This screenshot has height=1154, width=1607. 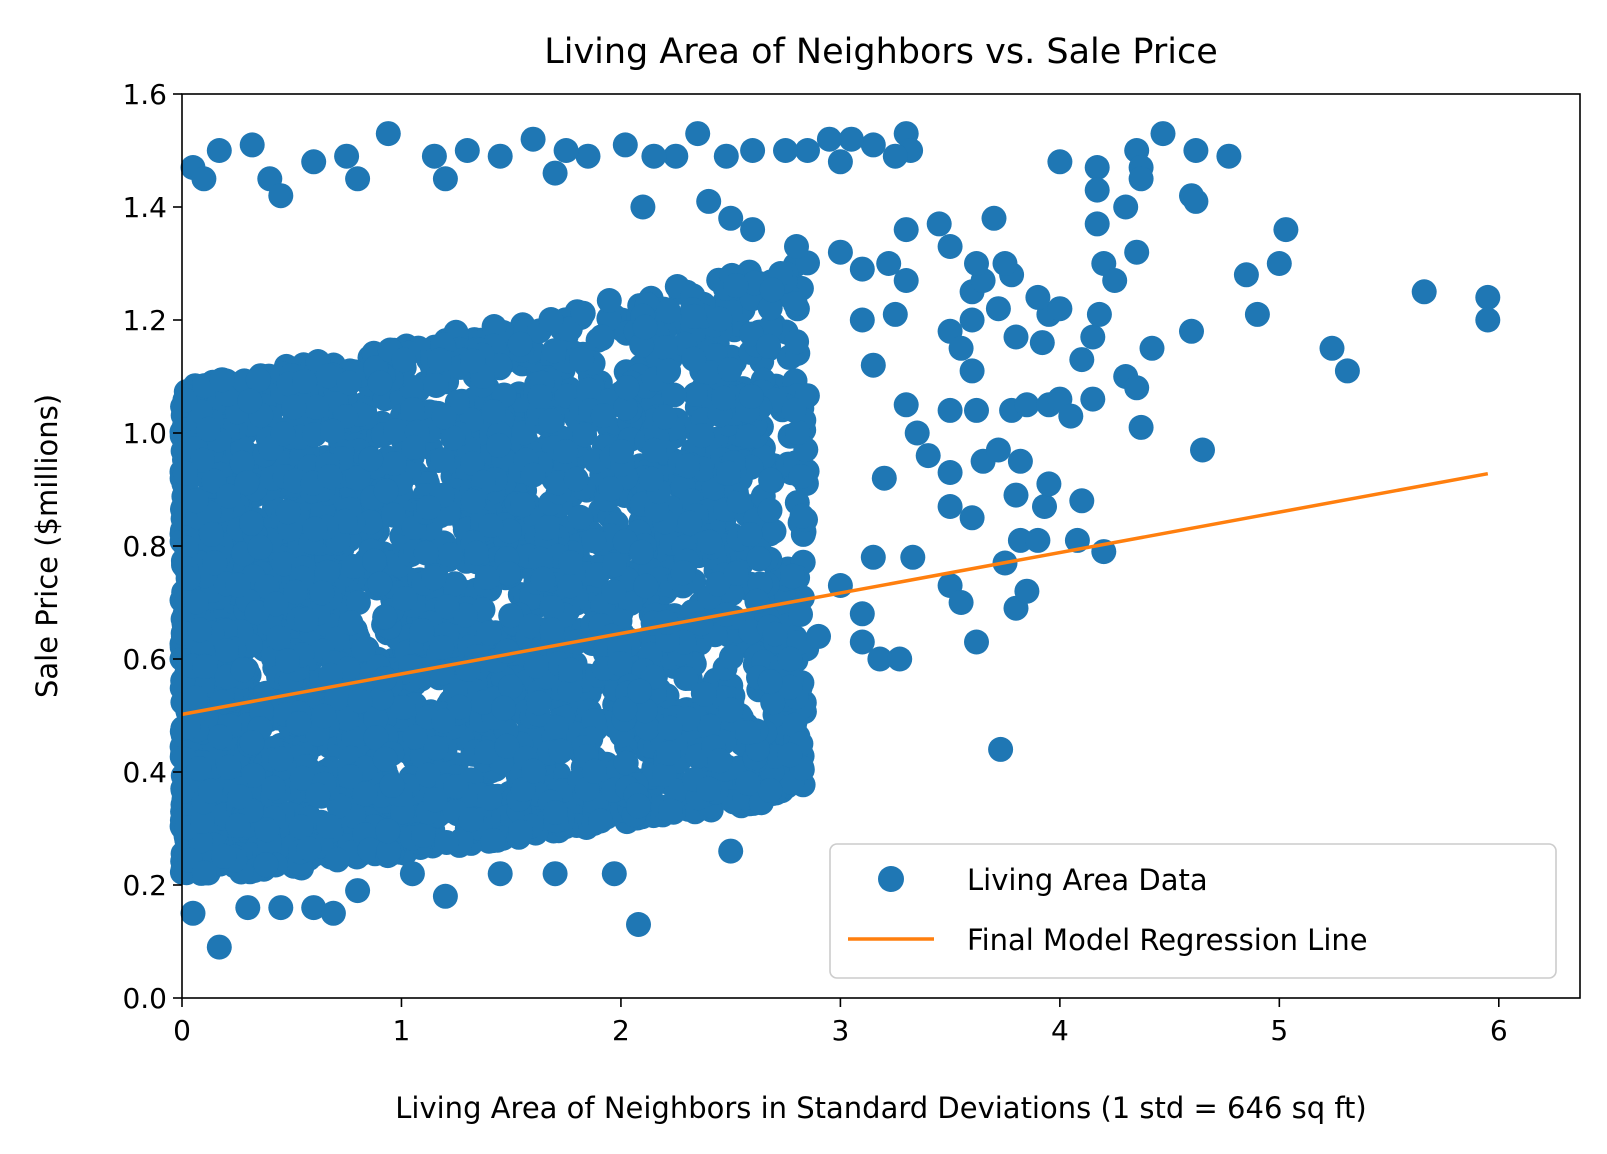 I want to click on y-tick-label: 0.4, so click(x=144, y=772).